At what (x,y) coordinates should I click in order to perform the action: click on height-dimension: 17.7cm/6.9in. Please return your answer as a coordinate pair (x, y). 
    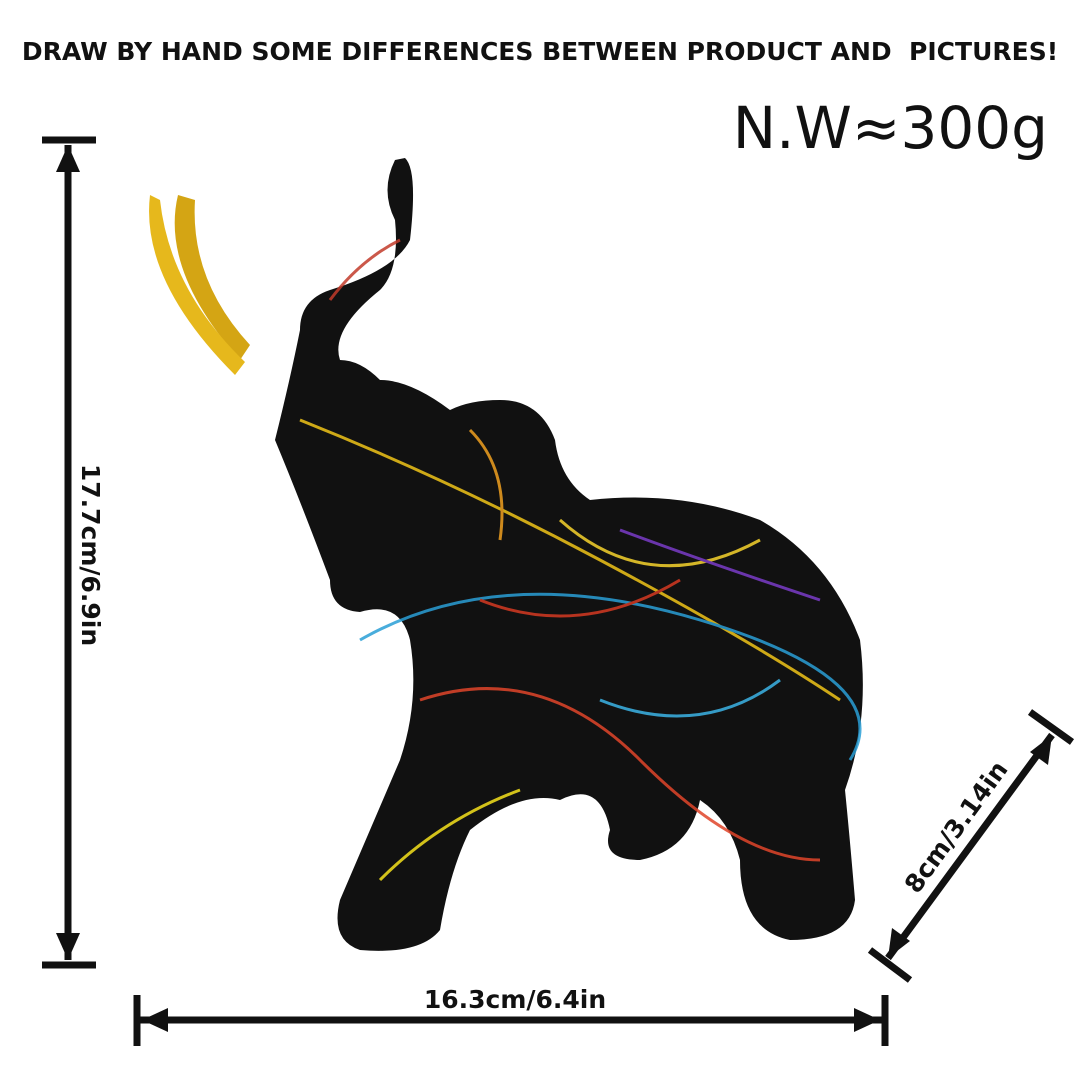
    Looking at the image, I should click on (73, 552).